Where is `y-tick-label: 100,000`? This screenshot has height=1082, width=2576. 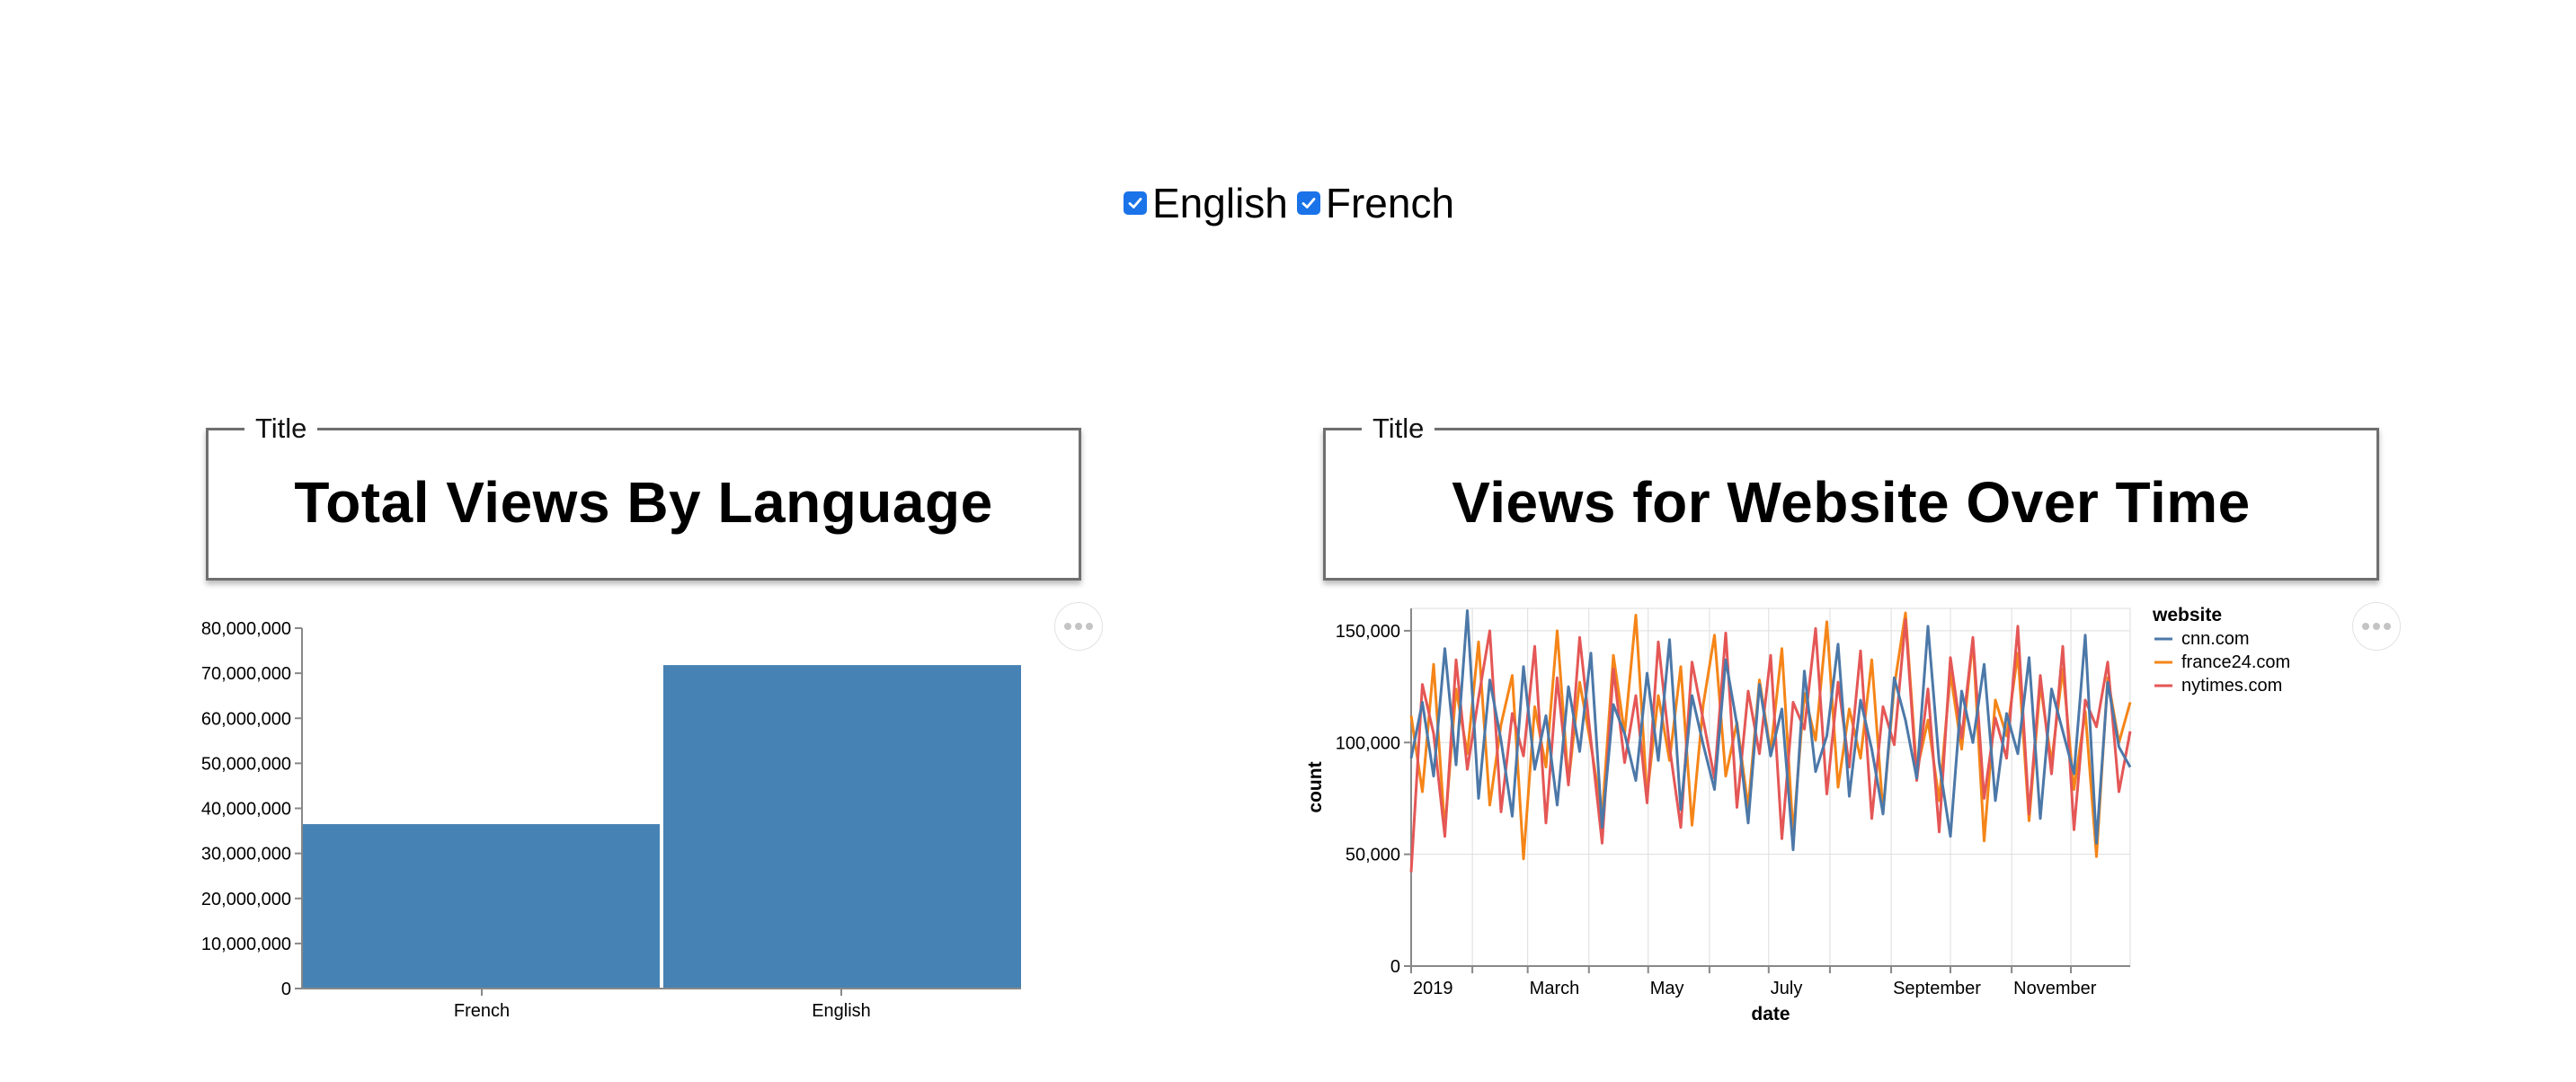 y-tick-label: 100,000 is located at coordinates (1368, 743).